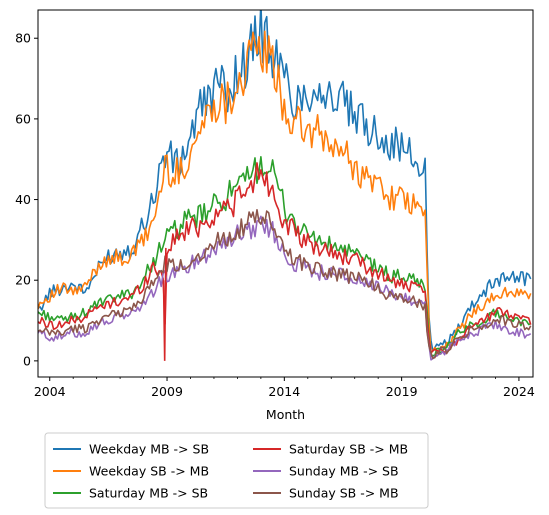 The width and height of the screenshot is (549, 515). I want to click on y-tick-label-0: 0, so click(27, 360).